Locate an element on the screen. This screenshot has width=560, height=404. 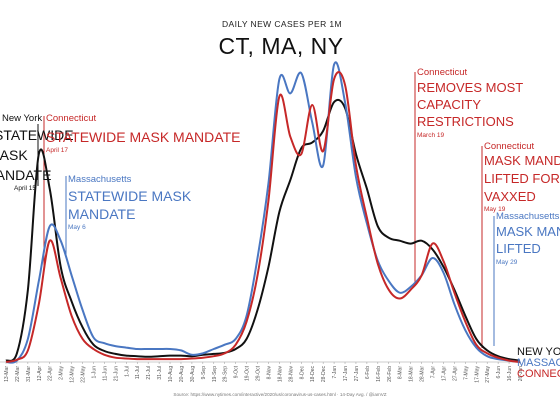
ct-lifted-label: Connecticut is located at coordinates (509, 146).